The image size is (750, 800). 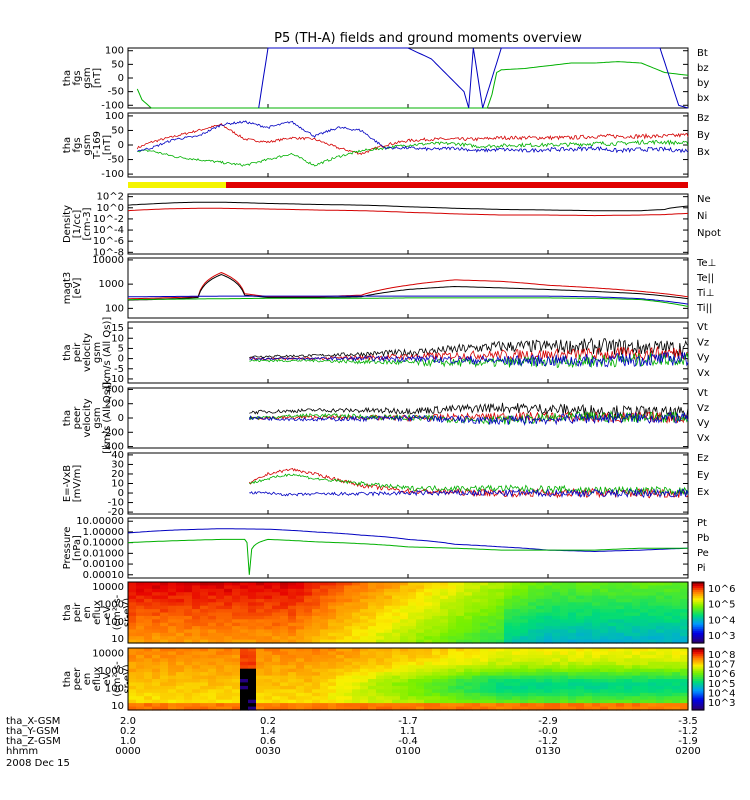 I want to click on y-tick-label: -10, so click(x=116, y=379).